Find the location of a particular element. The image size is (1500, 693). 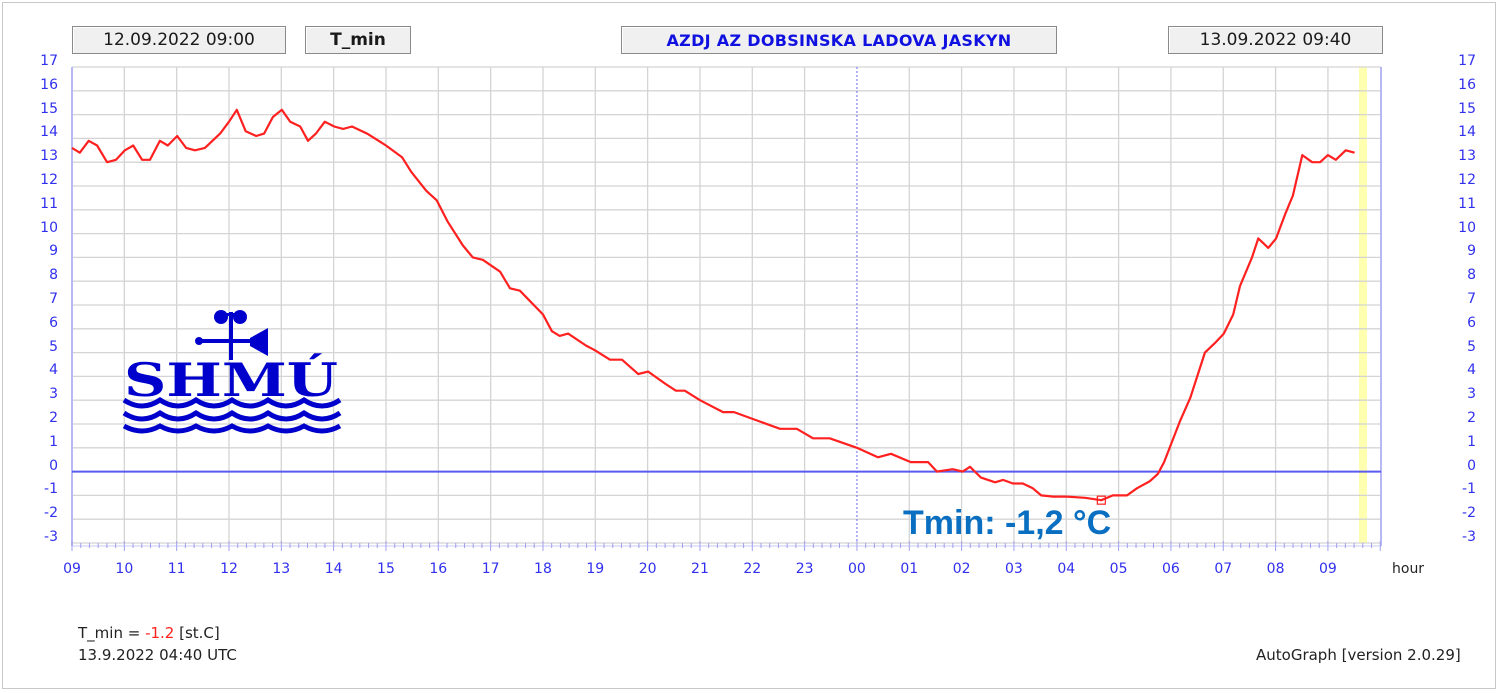

footer-label: T_min = is located at coordinates (112, 633).